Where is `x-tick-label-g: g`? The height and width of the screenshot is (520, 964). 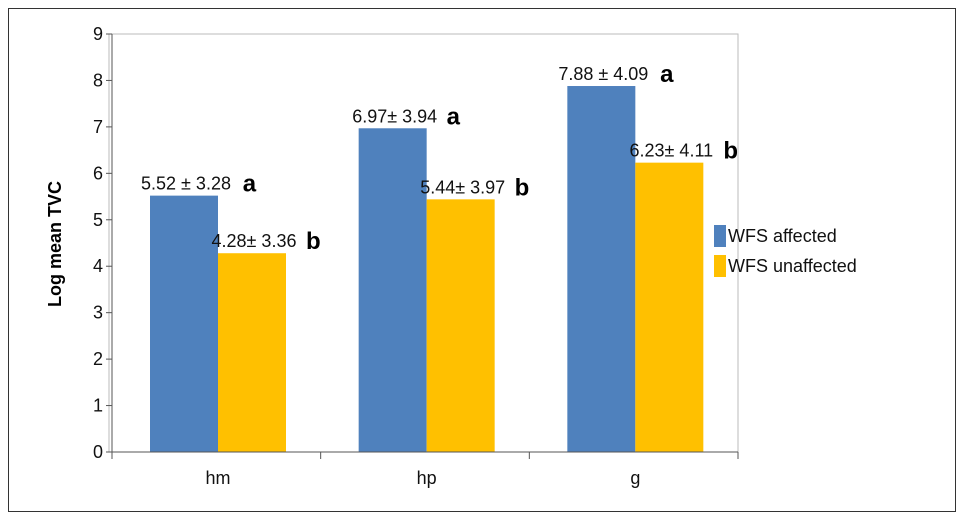
x-tick-label-g: g is located at coordinates (635, 478).